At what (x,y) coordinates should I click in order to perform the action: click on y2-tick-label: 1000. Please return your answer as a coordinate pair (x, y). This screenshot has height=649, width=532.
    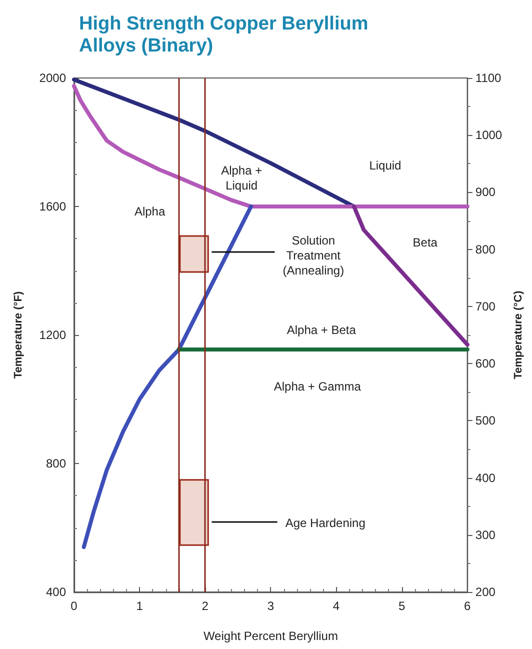
    Looking at the image, I should click on (488, 135).